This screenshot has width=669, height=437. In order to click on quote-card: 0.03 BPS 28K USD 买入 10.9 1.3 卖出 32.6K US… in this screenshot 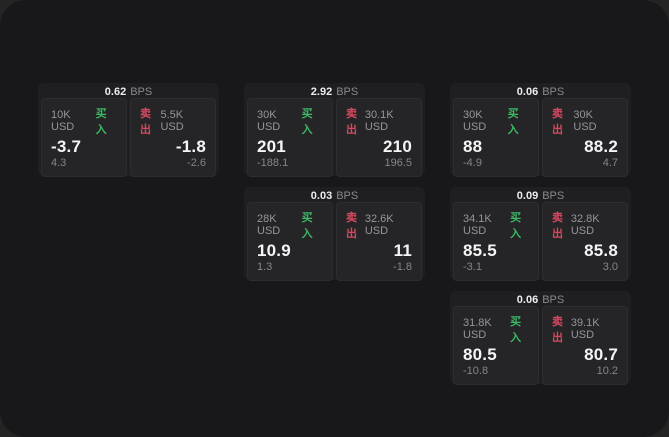, I will do `click(334, 234)`.